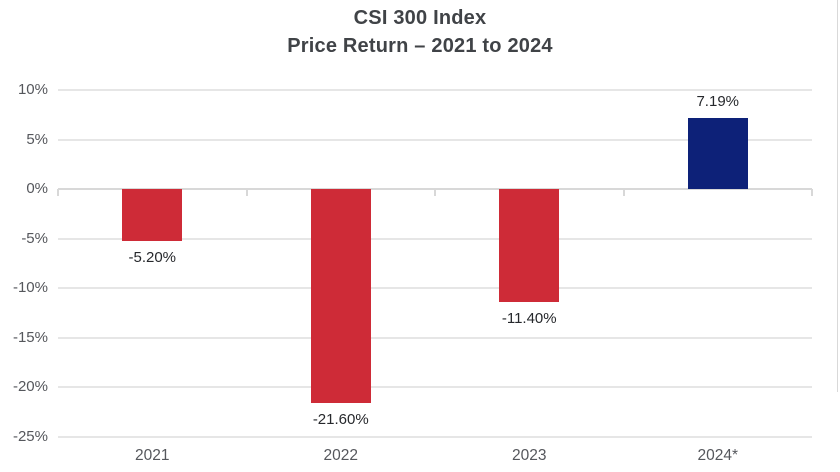 This screenshot has height=472, width=840. What do you see at coordinates (152, 257) in the screenshot?
I see `bar-value-label: -5.20%` at bounding box center [152, 257].